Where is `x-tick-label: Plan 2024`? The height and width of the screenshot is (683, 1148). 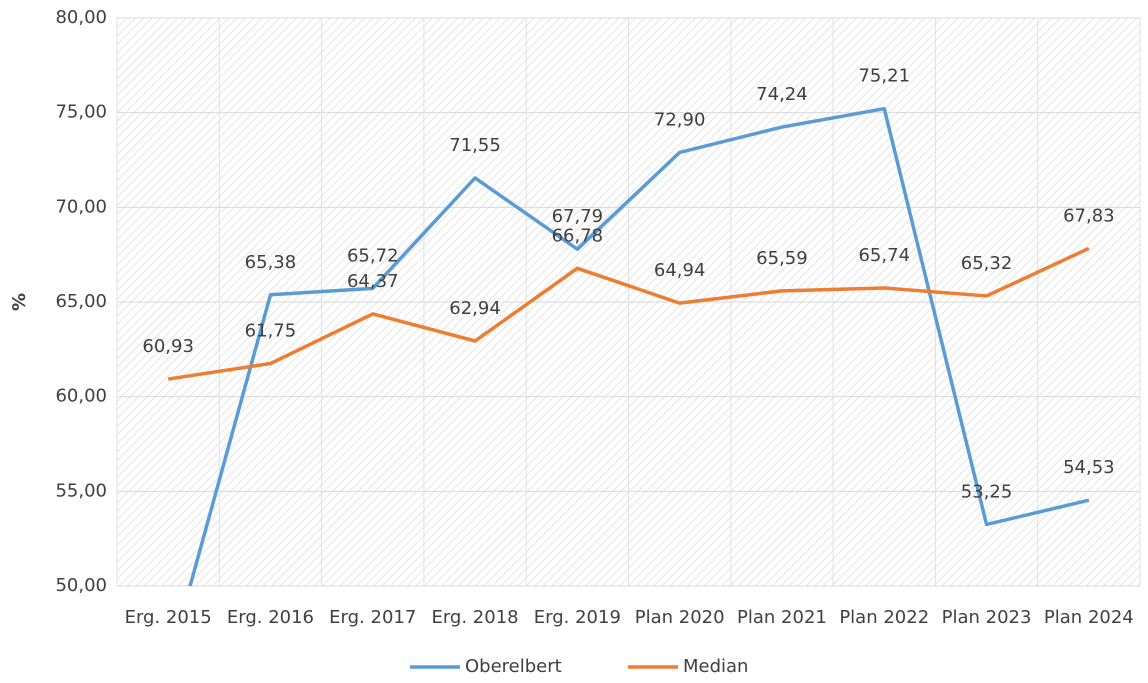 x-tick-label: Plan 2024 is located at coordinates (1089, 617).